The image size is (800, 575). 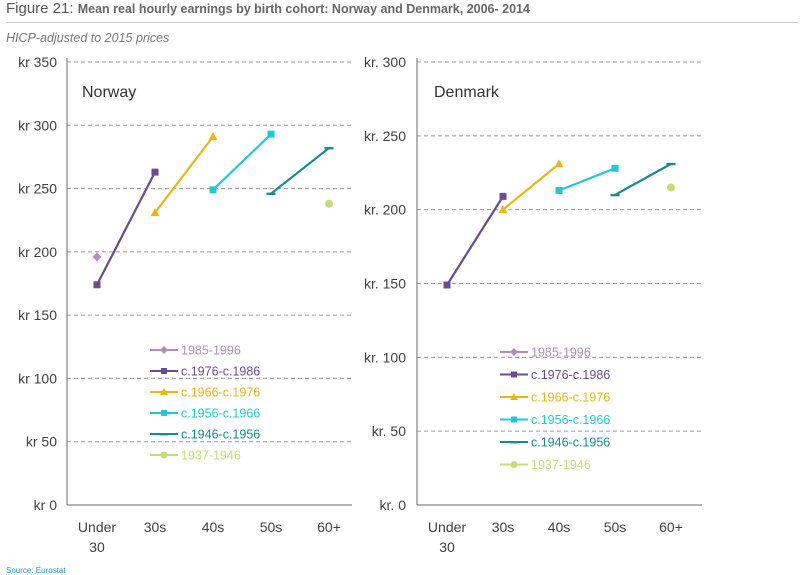 What do you see at coordinates (46, 505) in the screenshot?
I see `y-tick-label: kr 0` at bounding box center [46, 505].